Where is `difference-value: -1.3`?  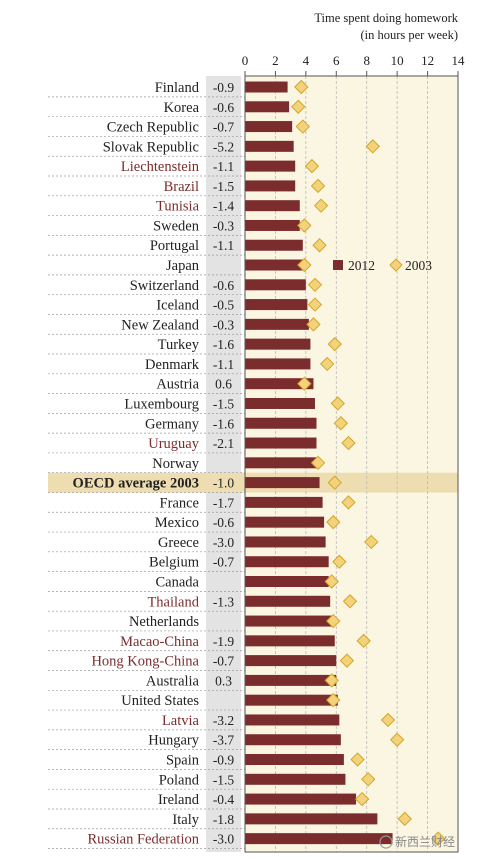
difference-value: -1.3 is located at coordinates (224, 601).